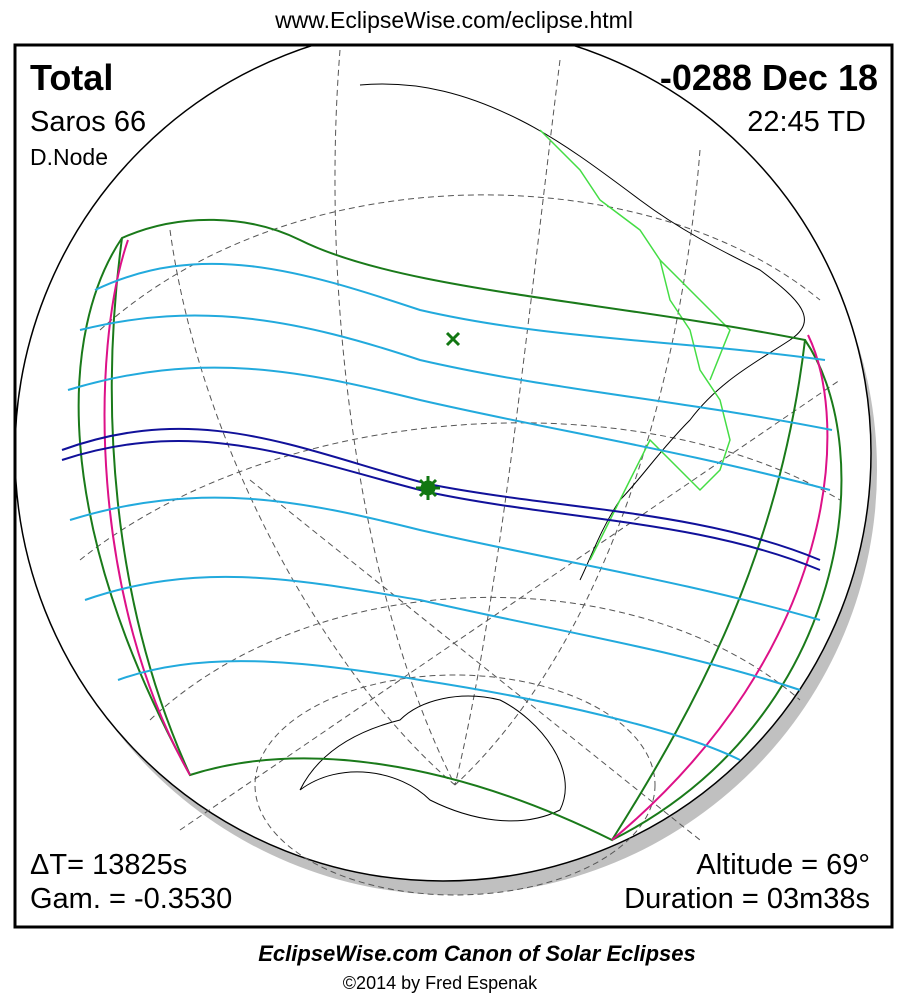 This screenshot has width=908, height=1004. I want to click on date: -0288 Dec 18, so click(769, 77).